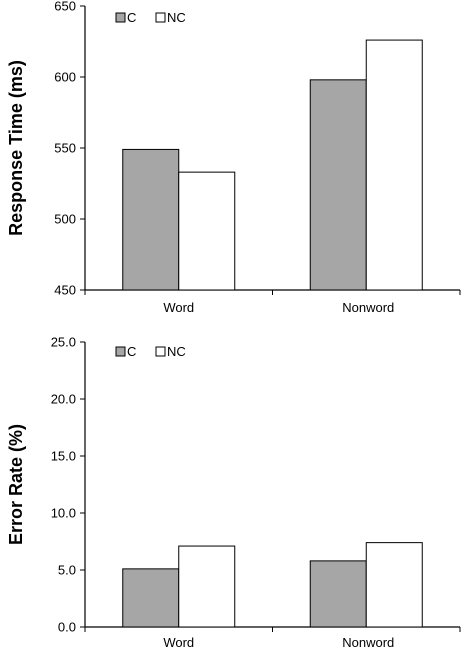  I want to click on y-axis-title: Error Rate (%), so click(16, 484).